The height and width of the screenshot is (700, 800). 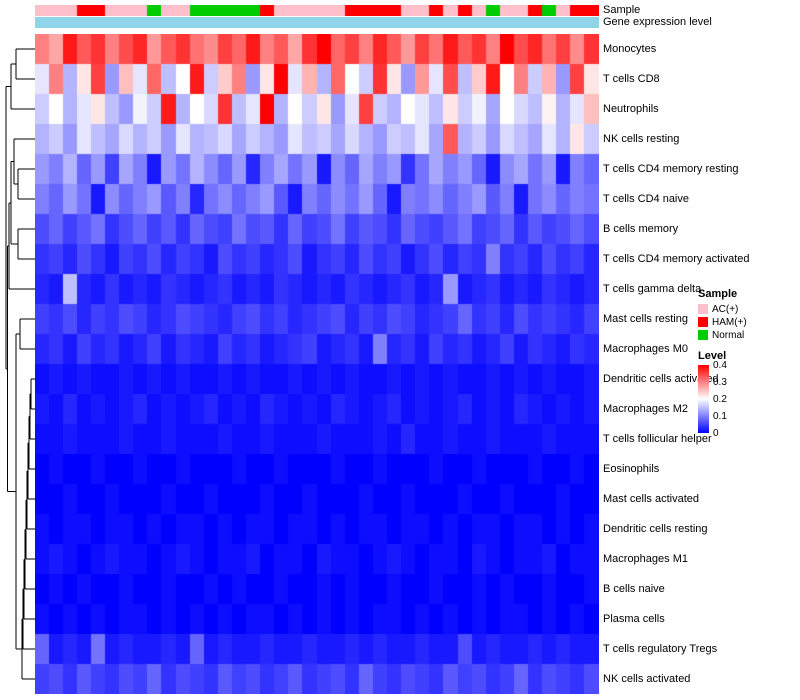 I want to click on legend-item-label: HAM(+), so click(x=729, y=322).